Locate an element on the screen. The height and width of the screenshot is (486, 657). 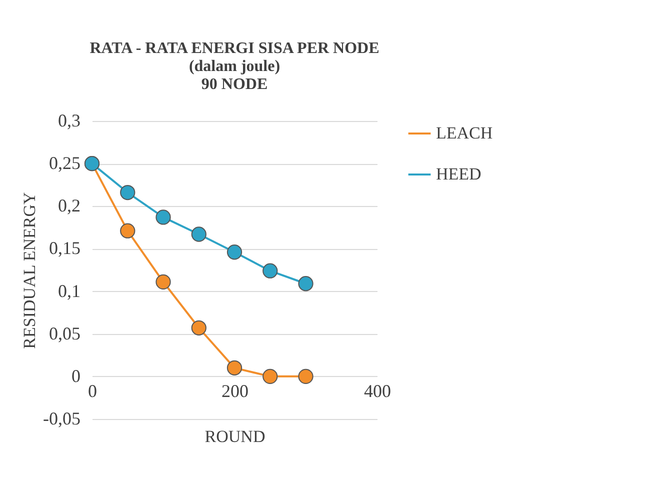
y-tick-label: 0,15 is located at coordinates (64, 248).